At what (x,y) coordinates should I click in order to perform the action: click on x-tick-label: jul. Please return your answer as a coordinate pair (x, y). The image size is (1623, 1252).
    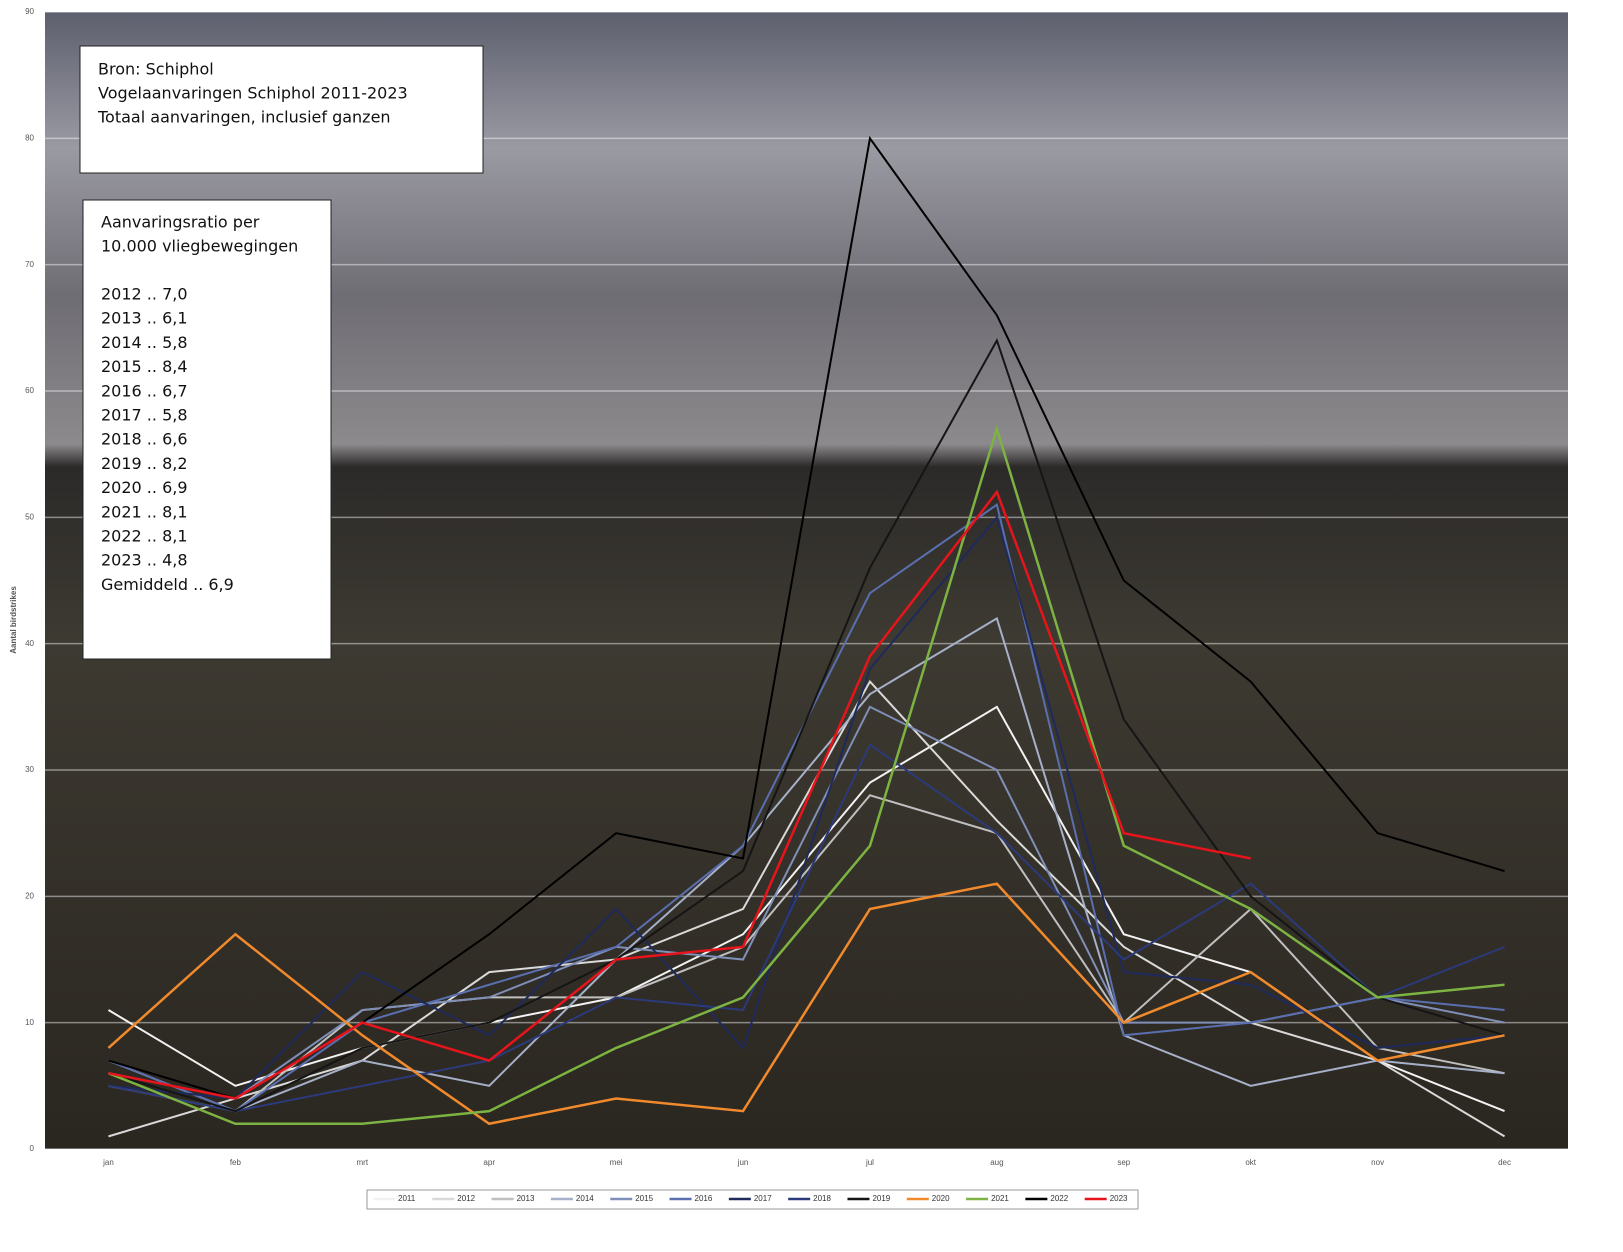
    Looking at the image, I should click on (869, 1162).